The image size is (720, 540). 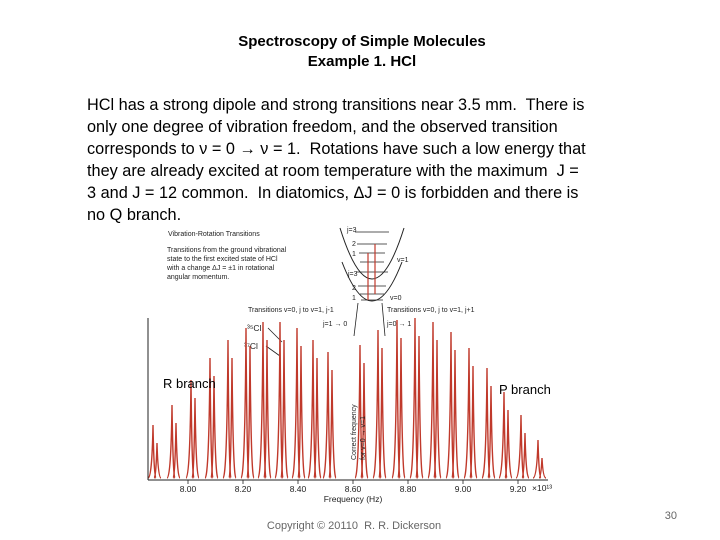 I want to click on lower-potential, so click(x=372, y=281).